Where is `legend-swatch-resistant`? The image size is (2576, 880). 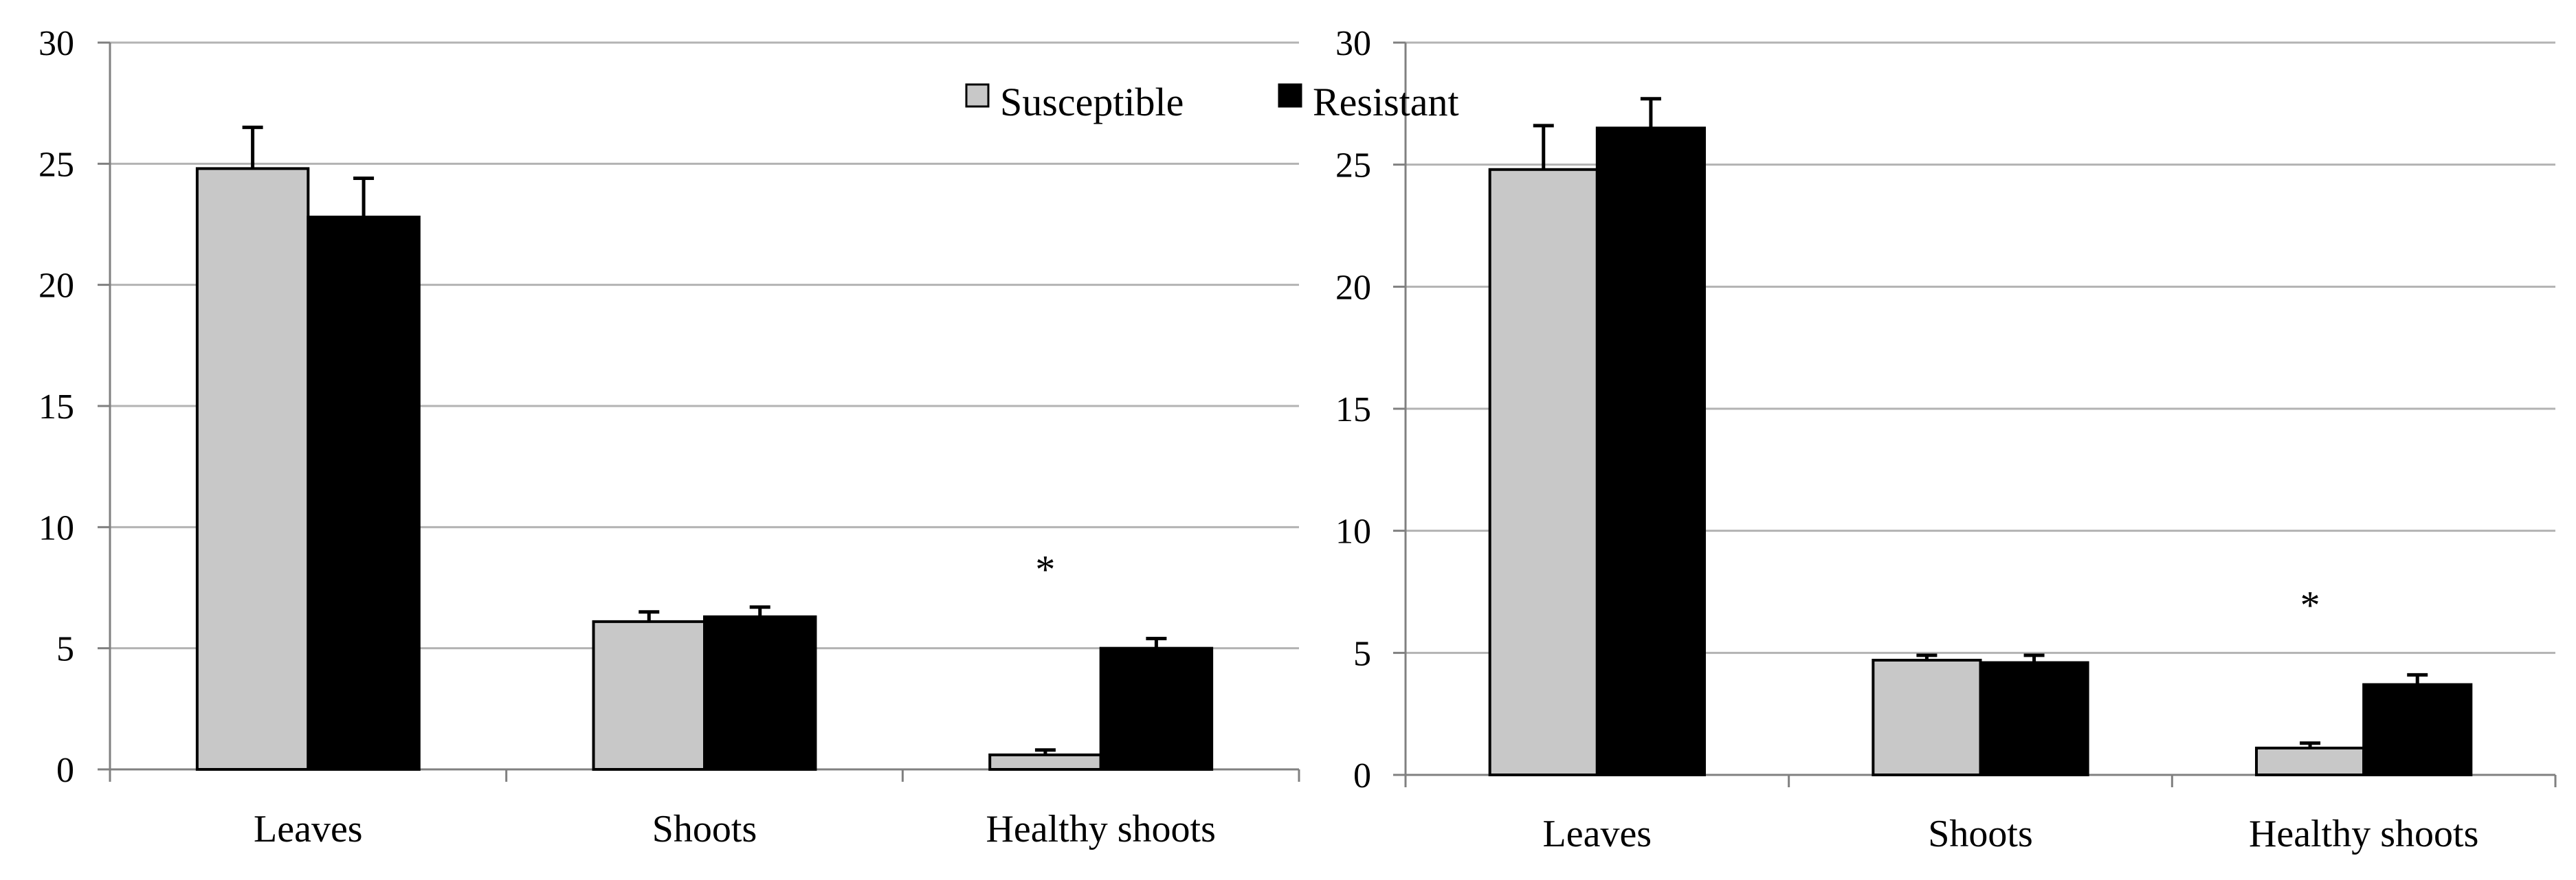 legend-swatch-resistant is located at coordinates (1290, 95).